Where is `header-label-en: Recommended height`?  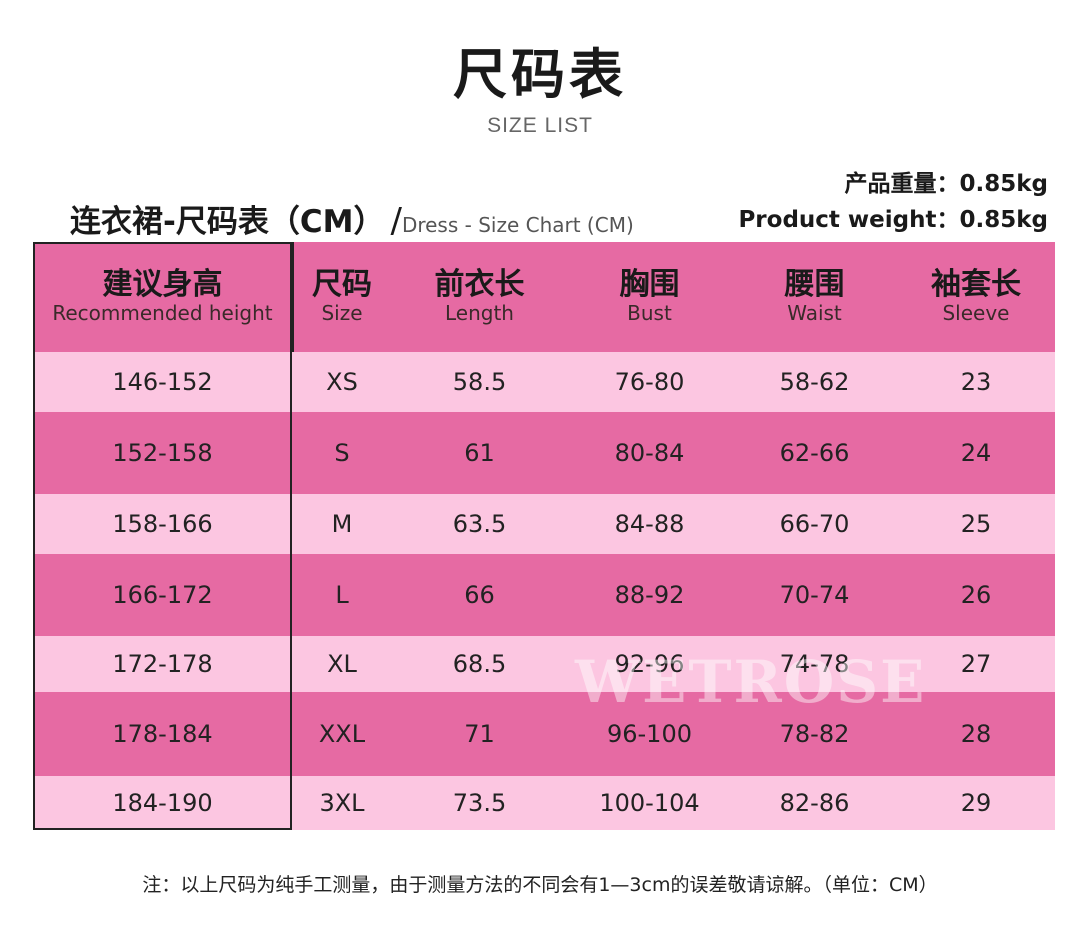 header-label-en: Recommended height is located at coordinates (162, 313).